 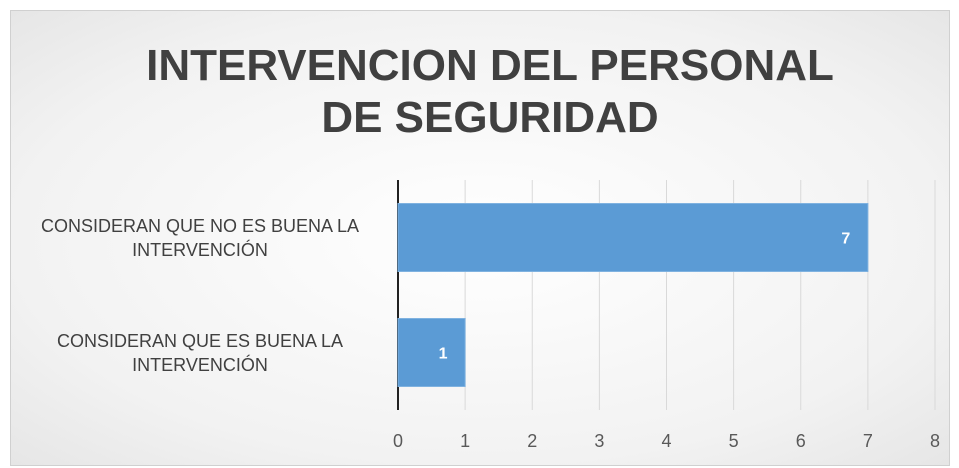 What do you see at coordinates (801, 441) in the screenshot?
I see `x-tick-label: 6` at bounding box center [801, 441].